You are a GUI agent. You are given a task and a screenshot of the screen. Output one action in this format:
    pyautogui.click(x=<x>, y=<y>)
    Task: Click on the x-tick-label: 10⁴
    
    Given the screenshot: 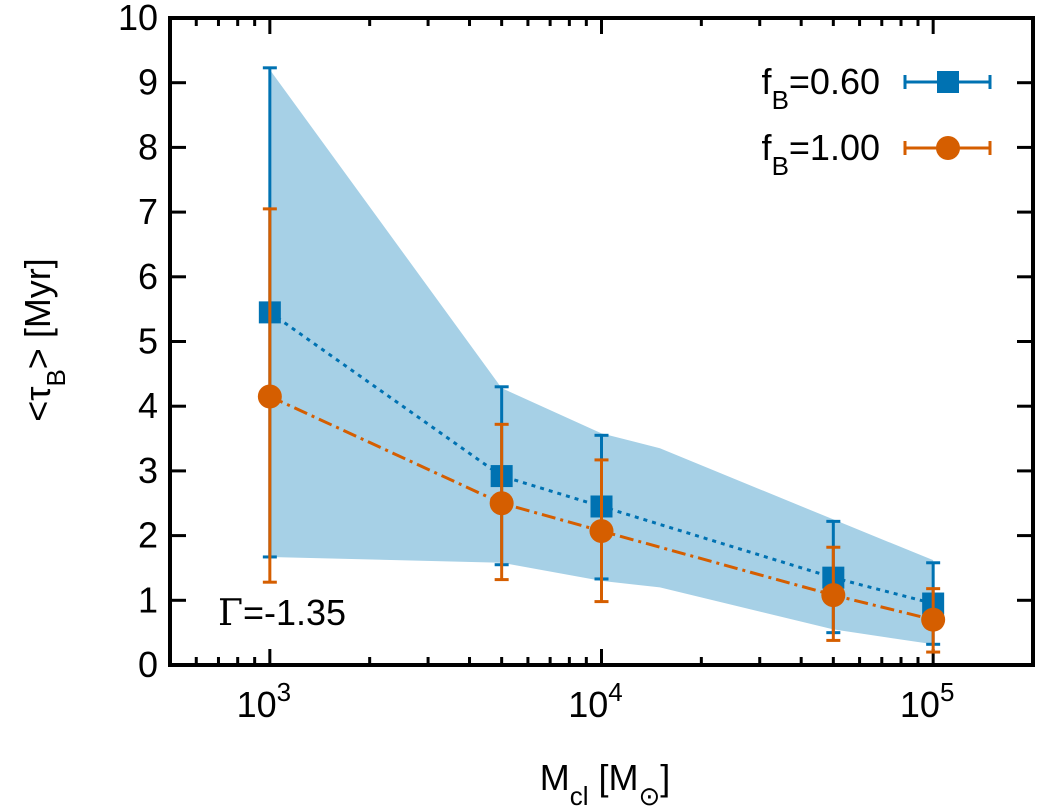 What is the action you would take?
    pyautogui.click(x=595, y=701)
    